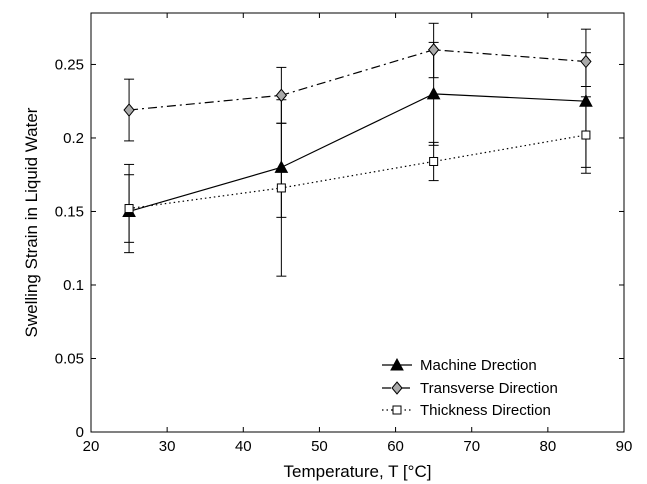 The image size is (647, 484). I want to click on series-markers-square, so click(357, 172).